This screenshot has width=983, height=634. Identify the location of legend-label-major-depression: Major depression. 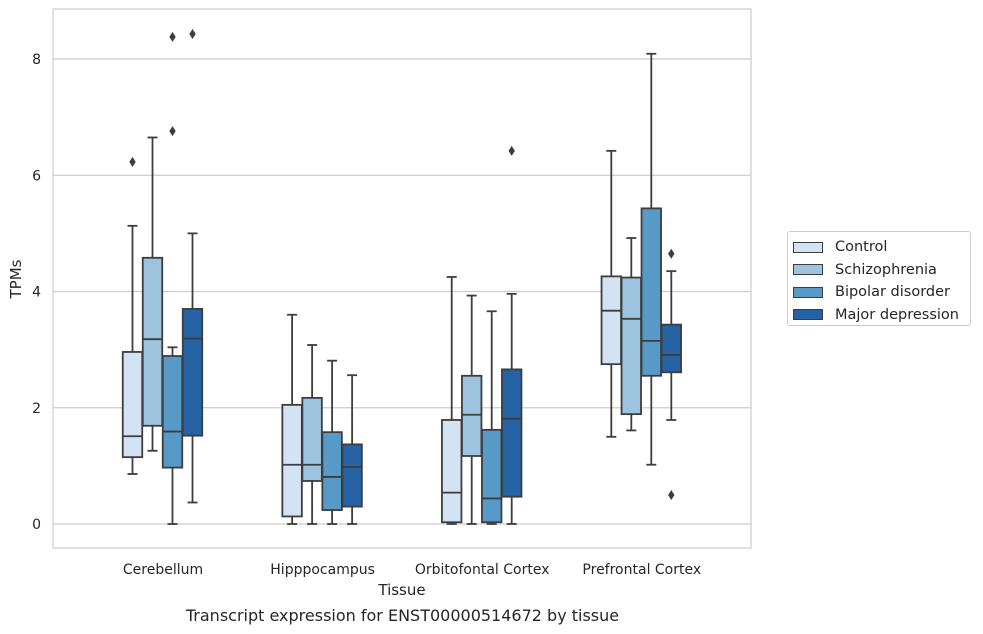
(897, 314).